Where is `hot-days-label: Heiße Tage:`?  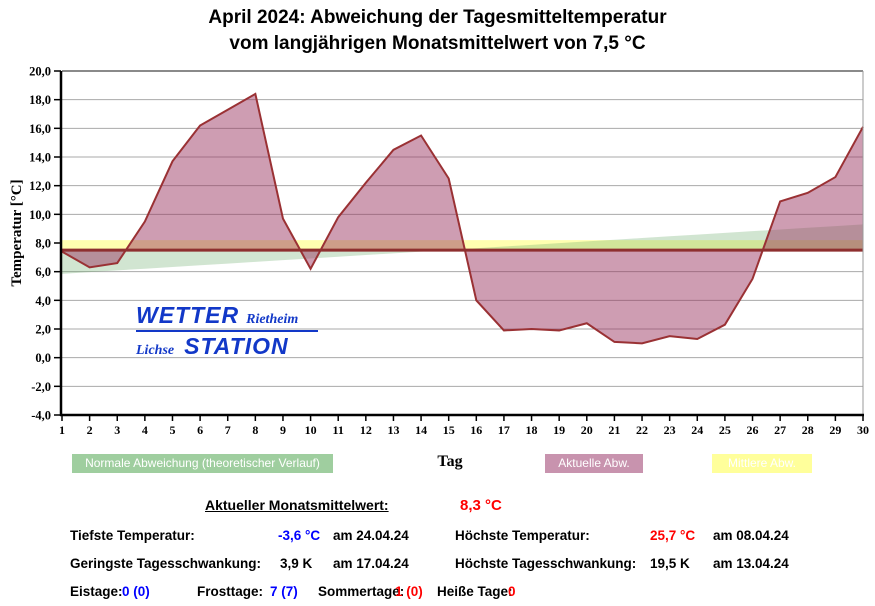 hot-days-label: Heiße Tage: is located at coordinates (475, 591).